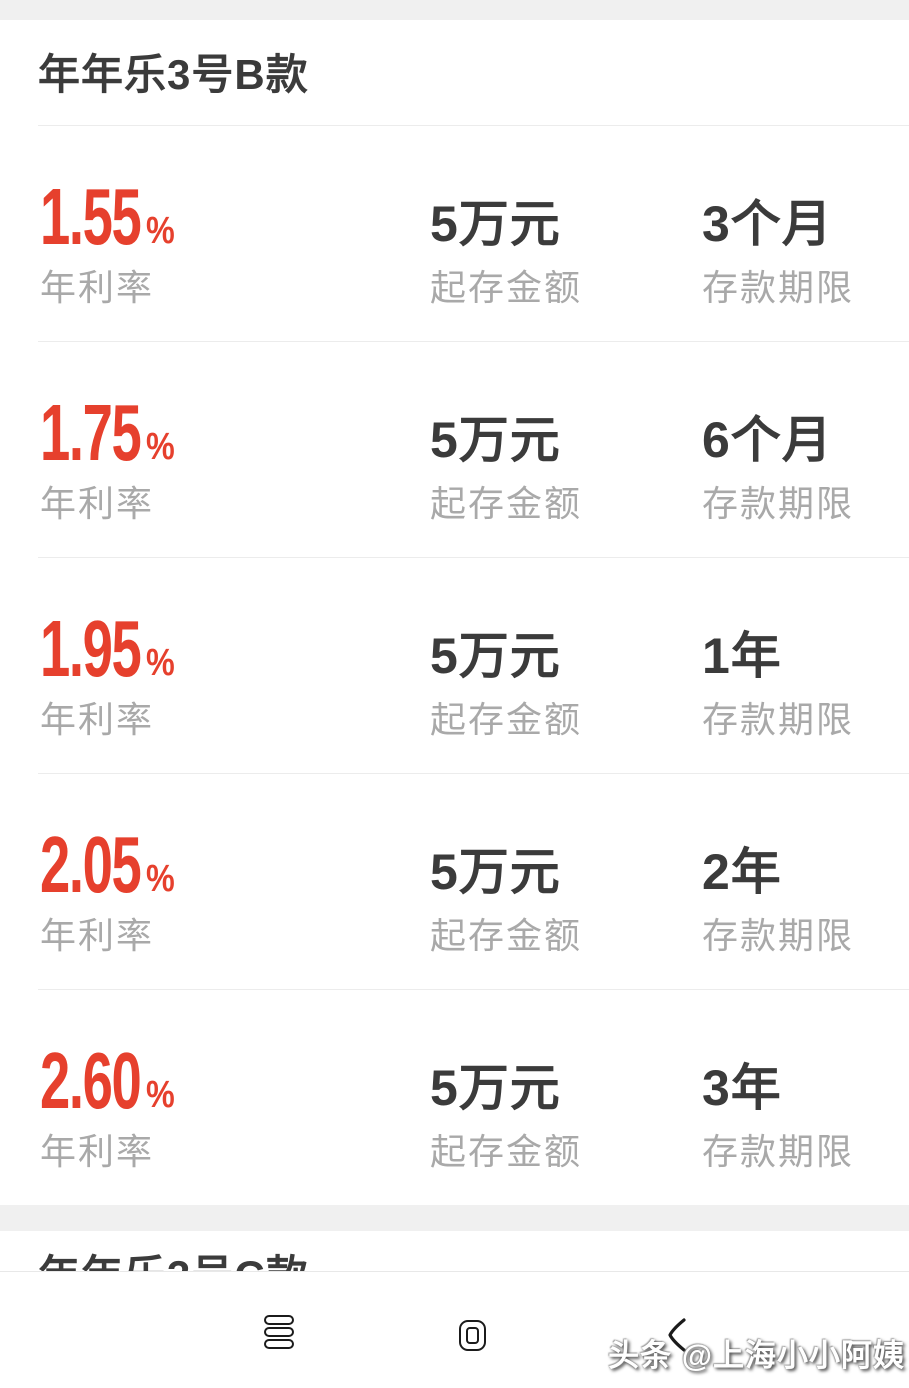 The image size is (909, 1388). I want to click on rate-number: 2.05, so click(91, 864).